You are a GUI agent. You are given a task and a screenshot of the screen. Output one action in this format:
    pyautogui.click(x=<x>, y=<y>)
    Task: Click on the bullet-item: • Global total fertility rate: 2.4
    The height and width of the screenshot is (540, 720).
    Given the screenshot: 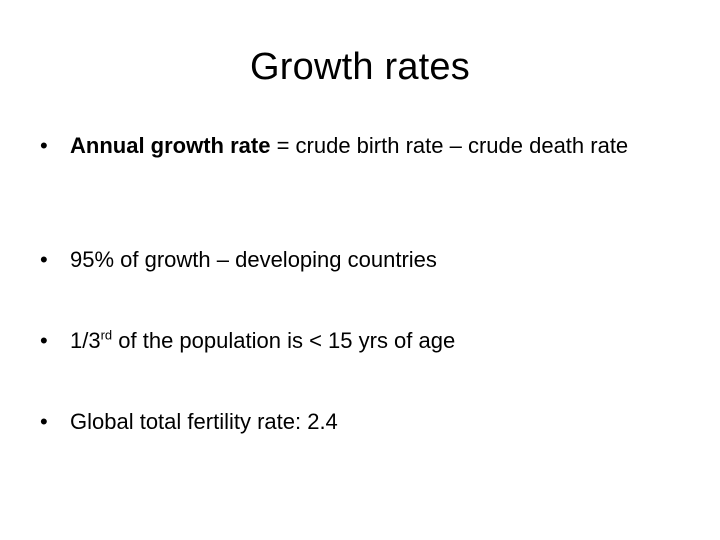 What is the action you would take?
    pyautogui.click(x=380, y=422)
    